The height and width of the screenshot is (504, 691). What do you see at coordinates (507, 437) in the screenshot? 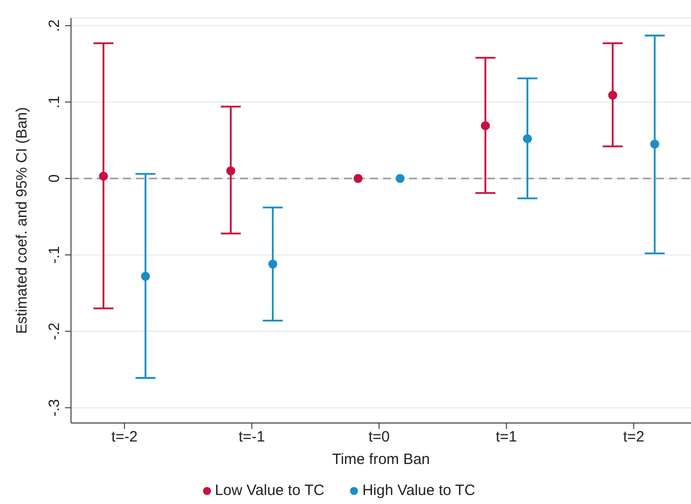
I see `x-tick-label: t=1` at bounding box center [507, 437].